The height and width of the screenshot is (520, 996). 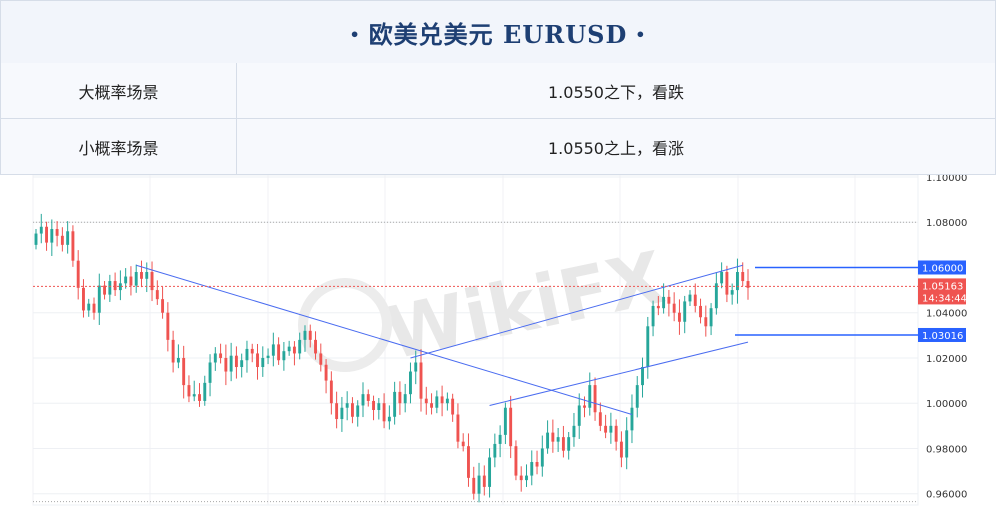 What do you see at coordinates (946, 223) in the screenshot?
I see `y-tick-label: 1.08000` at bounding box center [946, 223].